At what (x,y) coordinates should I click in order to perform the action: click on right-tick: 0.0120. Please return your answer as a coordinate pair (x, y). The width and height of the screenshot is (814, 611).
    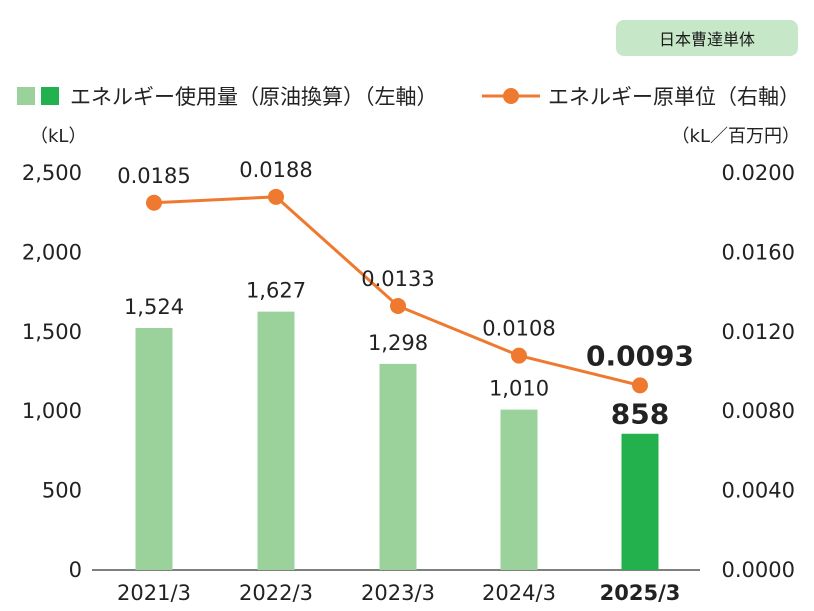
    Looking at the image, I should click on (758, 332).